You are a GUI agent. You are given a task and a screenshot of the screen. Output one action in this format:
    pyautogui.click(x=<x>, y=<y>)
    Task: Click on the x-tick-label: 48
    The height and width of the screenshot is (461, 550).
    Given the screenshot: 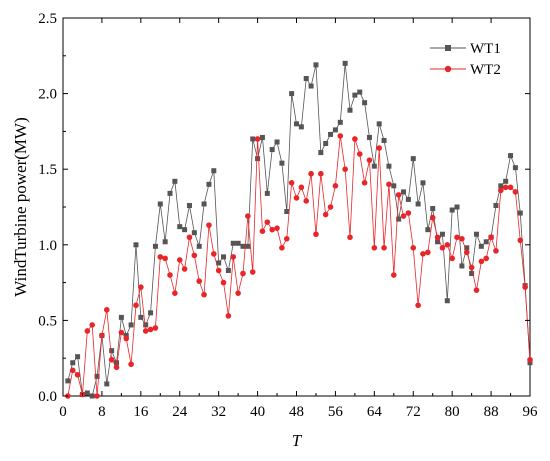 What is the action you would take?
    pyautogui.click(x=296, y=412)
    